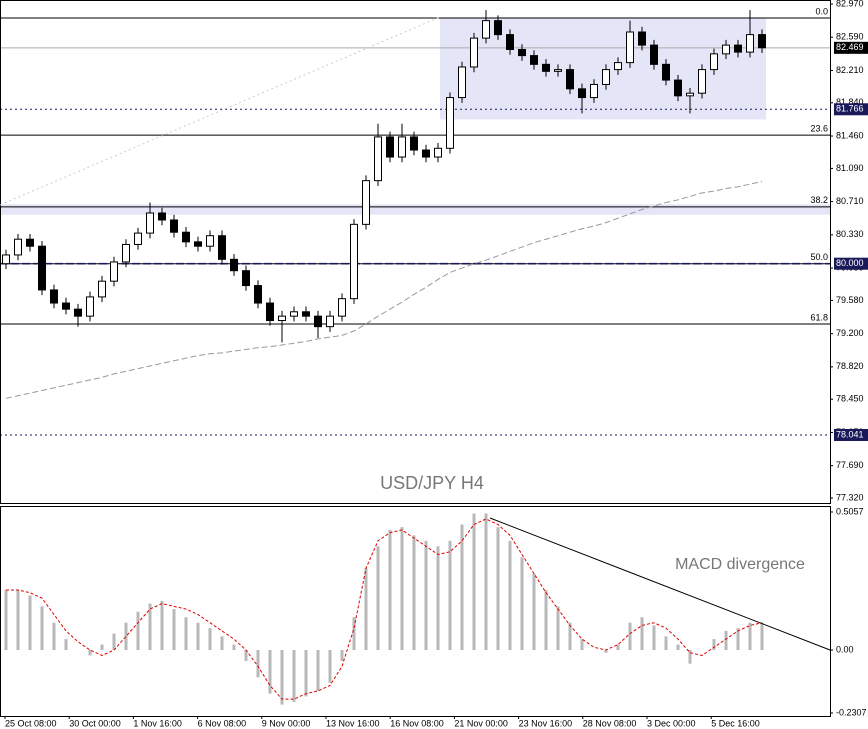 The height and width of the screenshot is (729, 868). Describe the element at coordinates (353, 723) in the screenshot. I see `x-tick-label: 13 Nov 16:00` at that location.